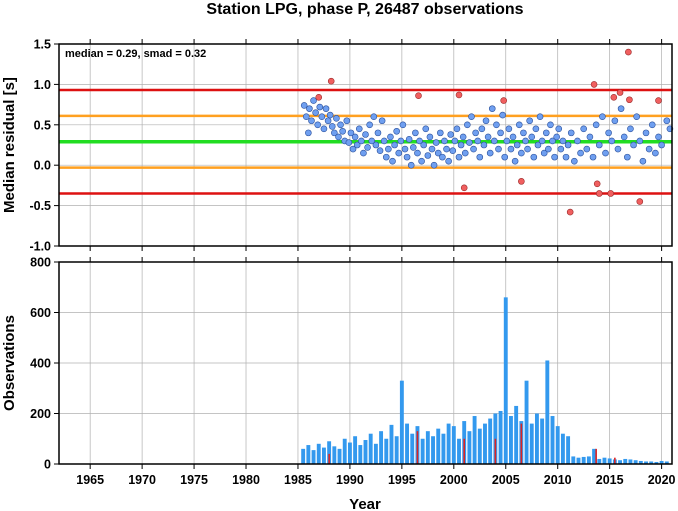 This screenshot has height=511, width=678. Describe the element at coordinates (610, 480) in the screenshot. I see `x-tick-label: 2015` at that location.